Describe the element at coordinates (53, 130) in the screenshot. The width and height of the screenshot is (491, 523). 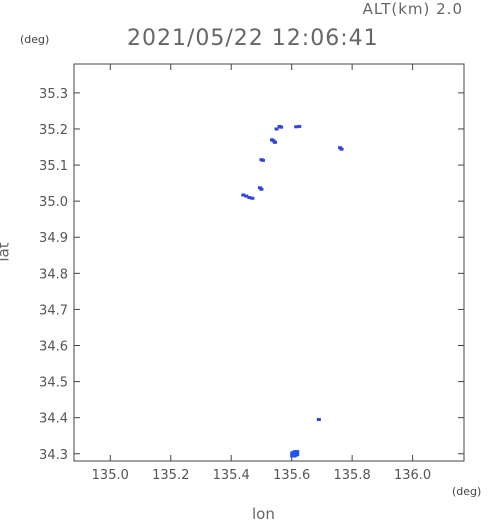
I see `y-tick-label: 35.2` at that location.